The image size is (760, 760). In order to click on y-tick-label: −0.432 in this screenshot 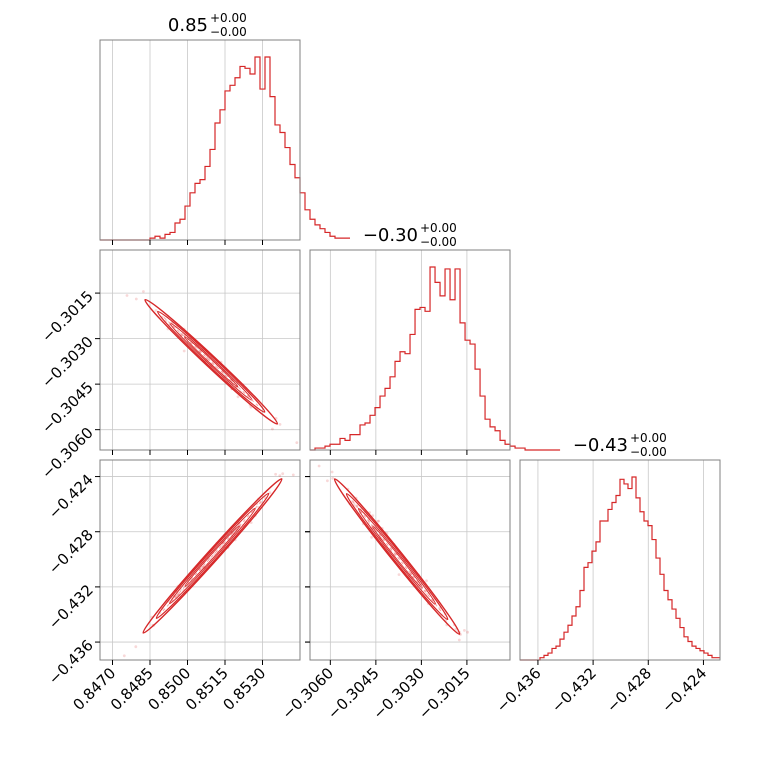, I will do `click(71, 607)`.